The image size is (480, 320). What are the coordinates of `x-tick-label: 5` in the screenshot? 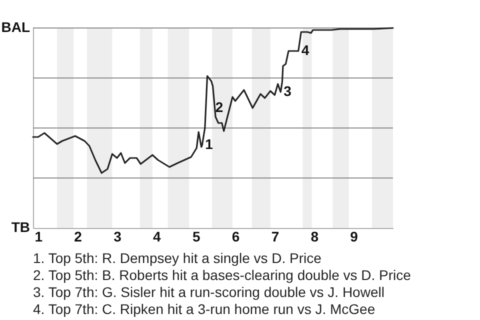 It's located at (196, 236).